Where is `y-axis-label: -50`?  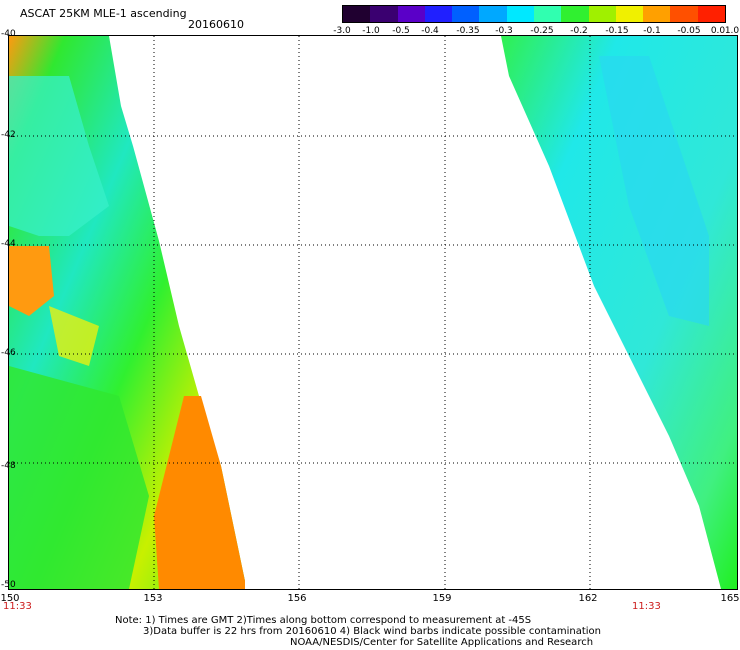
y-axis-label: -50 is located at coordinates (8, 585).